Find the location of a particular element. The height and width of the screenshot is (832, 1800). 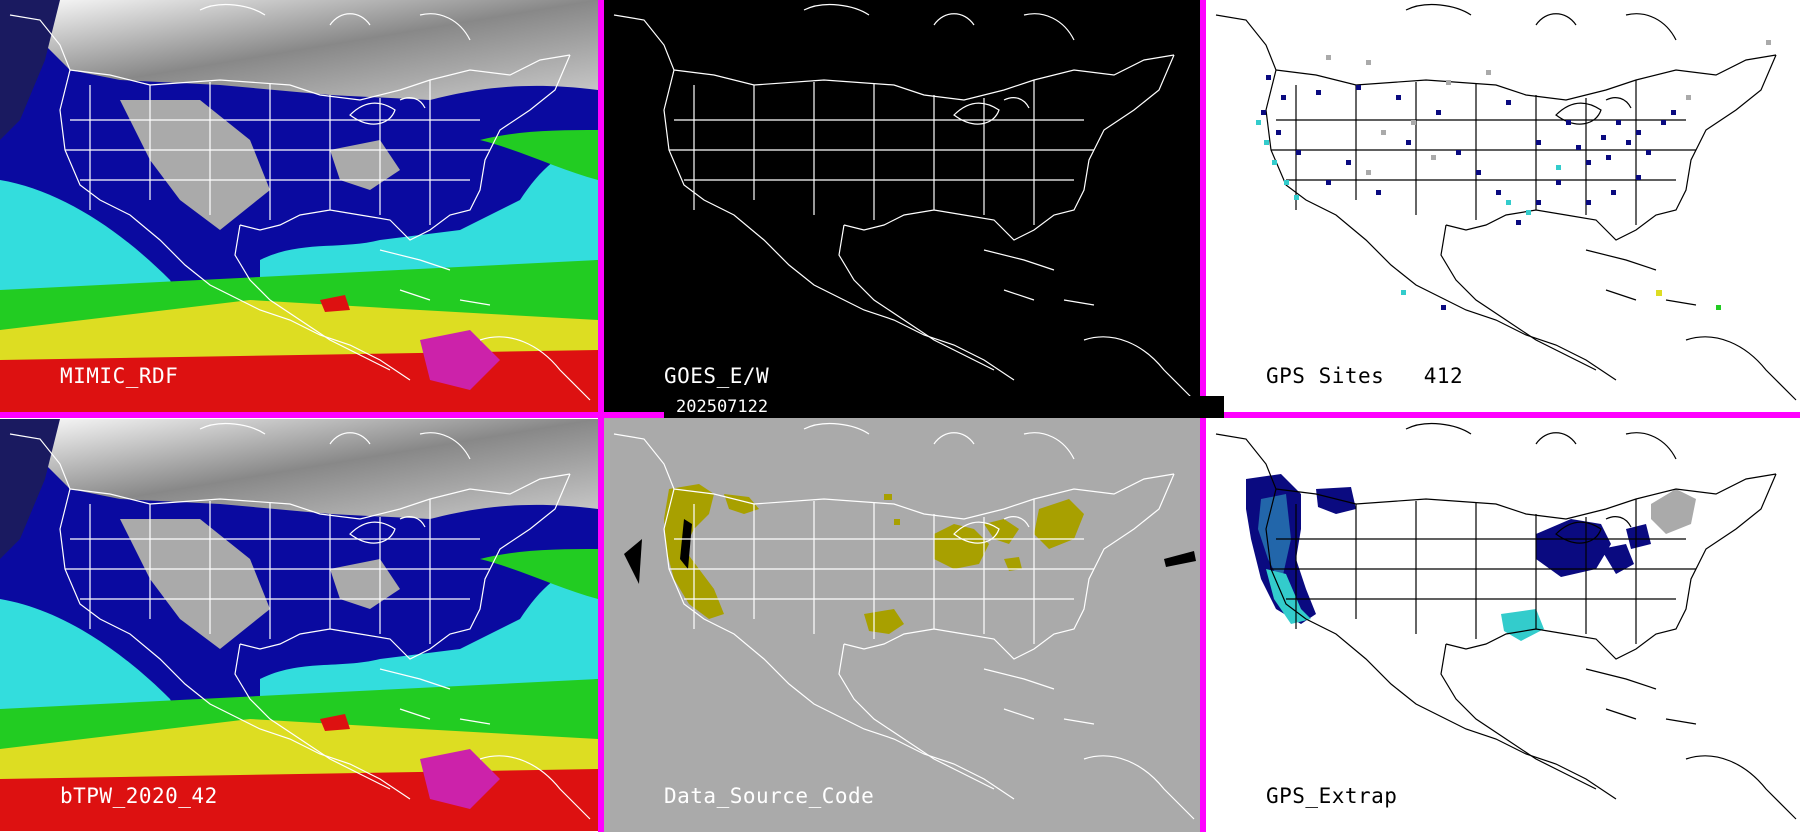

gps-sites-label: GPS Sites 412 is located at coordinates (1365, 376).